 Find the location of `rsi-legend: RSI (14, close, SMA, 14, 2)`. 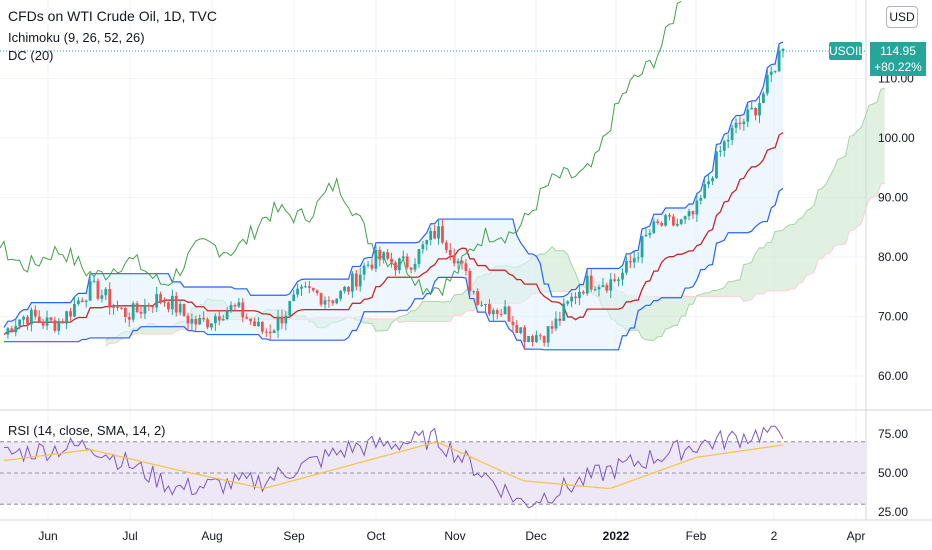

rsi-legend: RSI (14, close, SMA, 14, 2) is located at coordinates (87, 430).